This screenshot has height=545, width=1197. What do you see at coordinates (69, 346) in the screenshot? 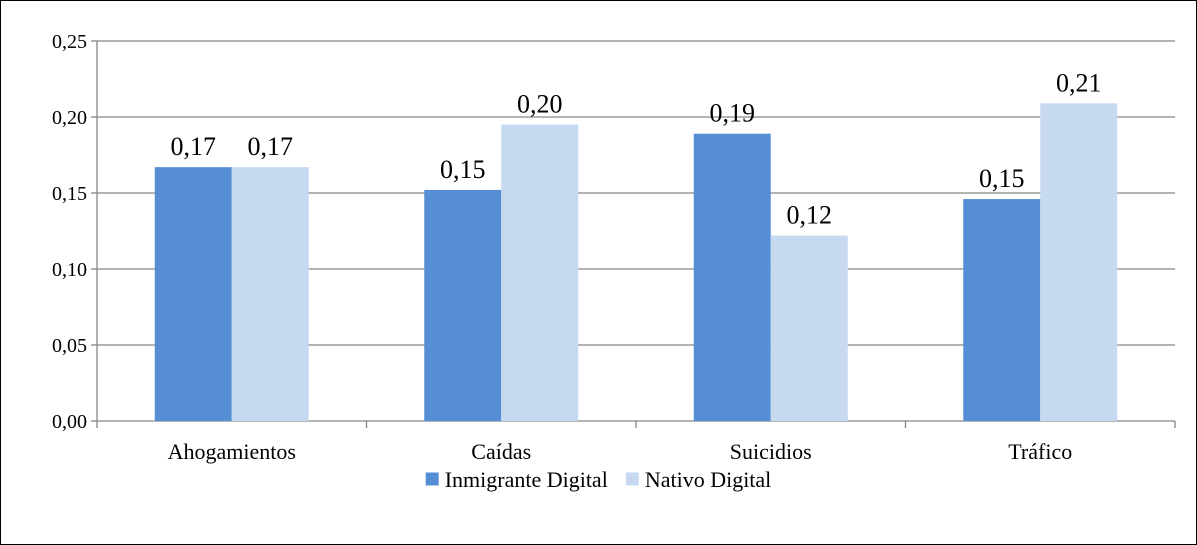
I see `y-tick-label: 0,05` at bounding box center [69, 346].